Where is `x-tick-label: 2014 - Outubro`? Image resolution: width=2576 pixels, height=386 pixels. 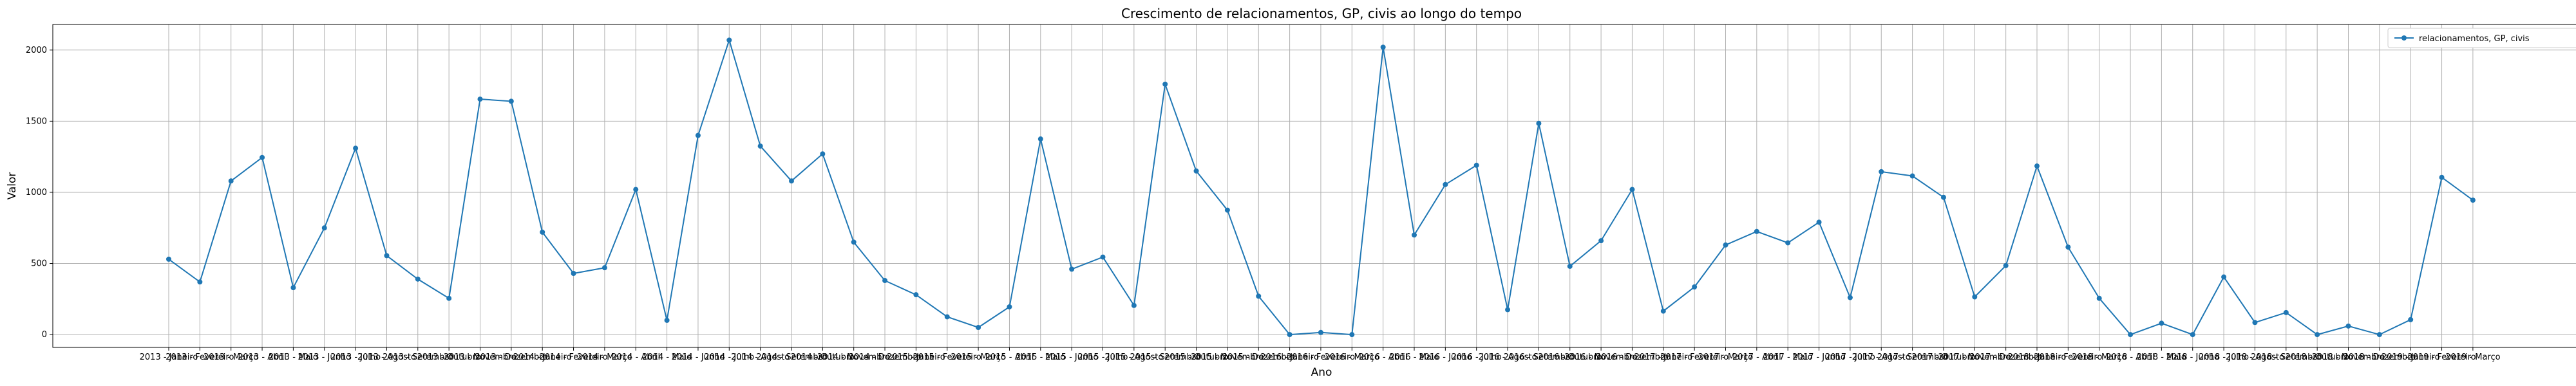
x-tick-label: 2014 - Outubro is located at coordinates (823, 357).